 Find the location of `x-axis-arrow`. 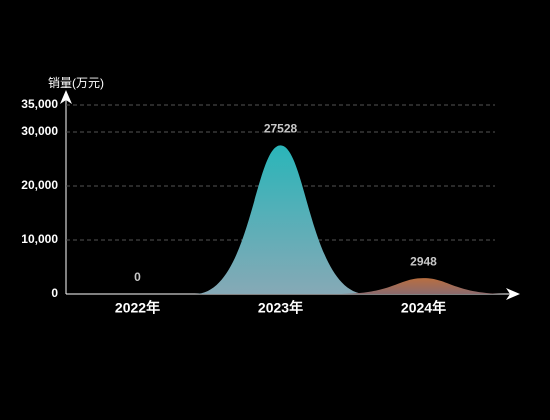

x-axis-arrow is located at coordinates (513, 294).